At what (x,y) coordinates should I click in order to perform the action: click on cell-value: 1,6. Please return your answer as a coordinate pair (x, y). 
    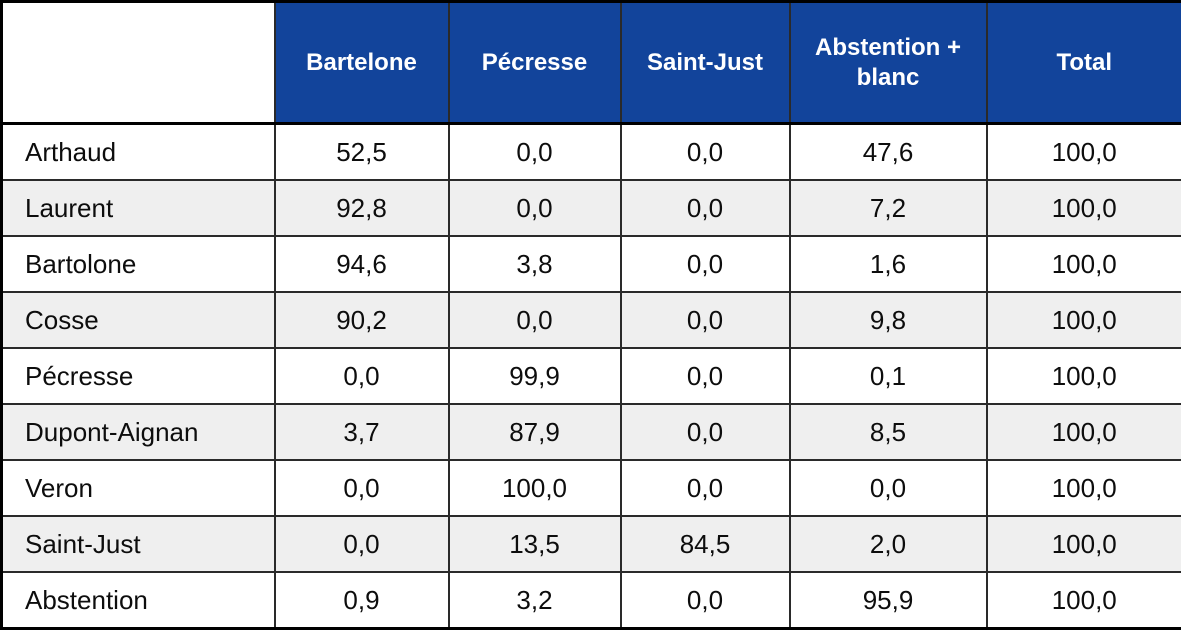
    Looking at the image, I should click on (888, 264).